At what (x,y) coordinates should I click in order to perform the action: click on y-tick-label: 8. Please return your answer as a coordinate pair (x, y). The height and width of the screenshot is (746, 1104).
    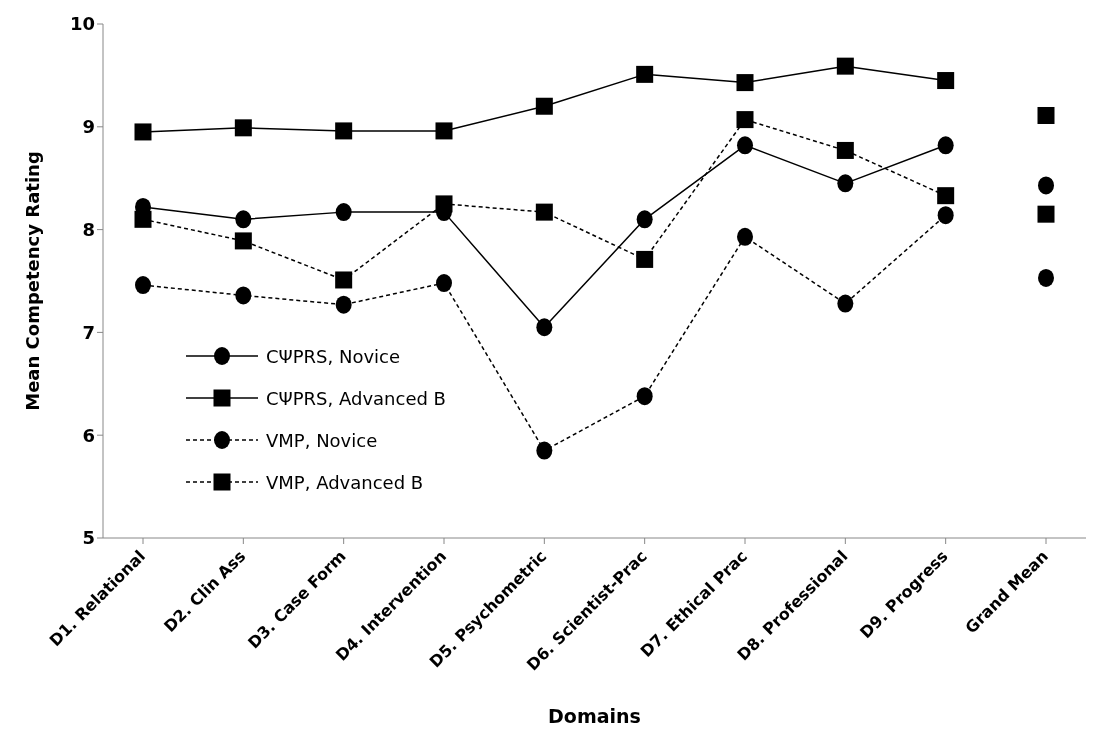
    Looking at the image, I should click on (88, 229).